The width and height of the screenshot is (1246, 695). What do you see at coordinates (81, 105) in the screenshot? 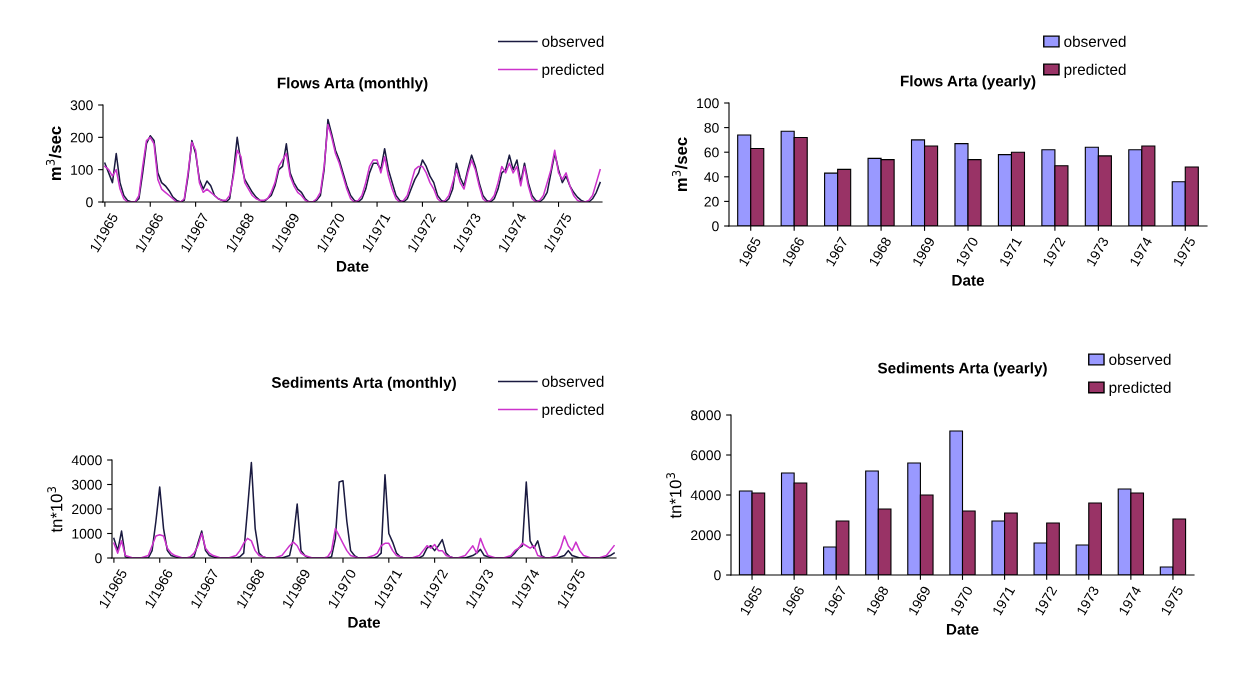
I see `y-tick-label: 300` at bounding box center [81, 105].